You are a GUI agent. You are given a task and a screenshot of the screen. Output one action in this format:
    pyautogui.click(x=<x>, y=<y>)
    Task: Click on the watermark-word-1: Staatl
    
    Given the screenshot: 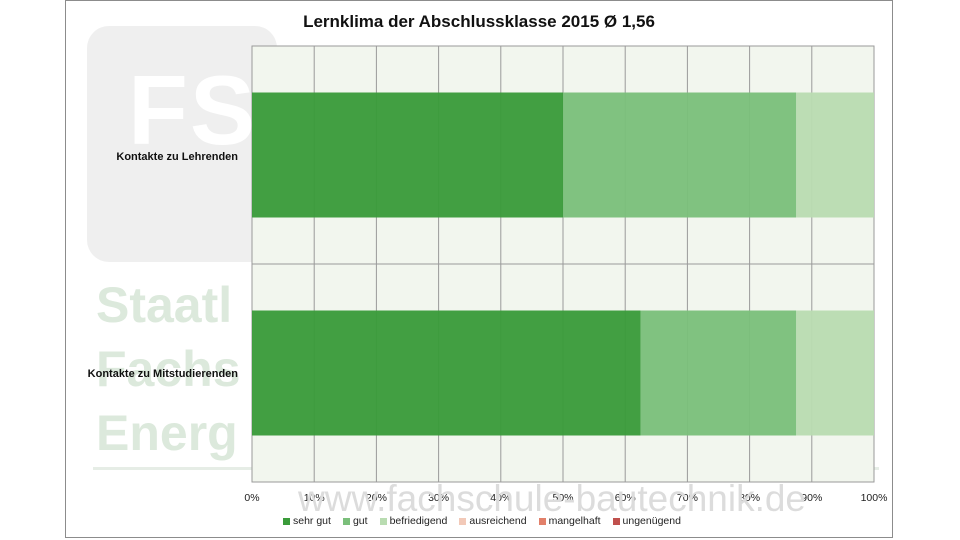 What is the action you would take?
    pyautogui.click(x=164, y=305)
    